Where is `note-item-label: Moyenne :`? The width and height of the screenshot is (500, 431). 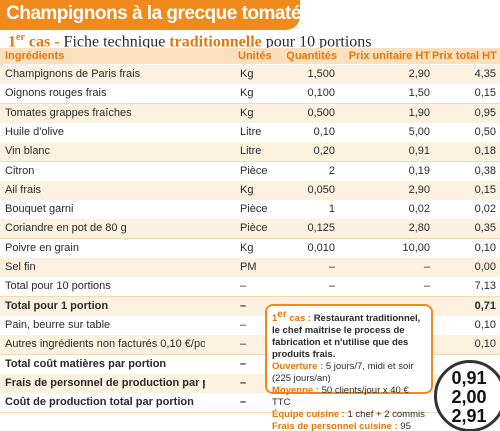
note-item-label: Moyenne : is located at coordinates (295, 391).